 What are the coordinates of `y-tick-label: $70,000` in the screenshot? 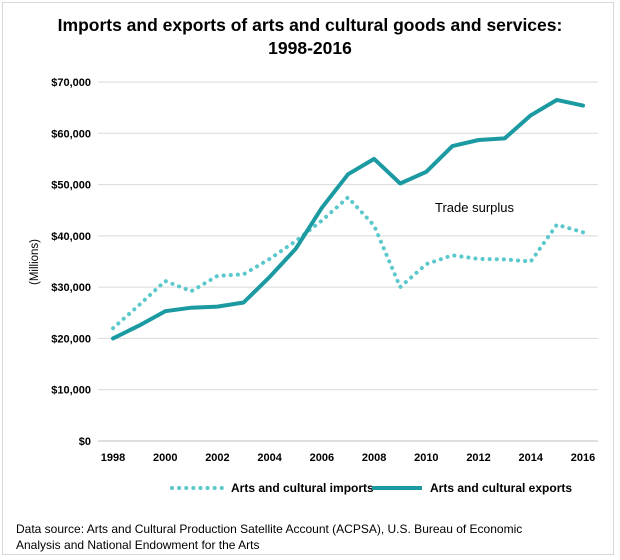 It's located at (71, 83).